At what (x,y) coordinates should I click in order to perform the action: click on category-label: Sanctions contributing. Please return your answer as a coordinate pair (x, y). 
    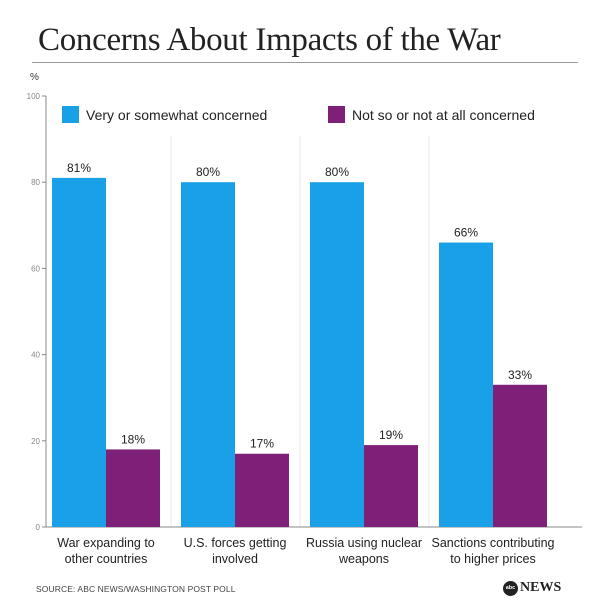
    Looking at the image, I should click on (493, 543).